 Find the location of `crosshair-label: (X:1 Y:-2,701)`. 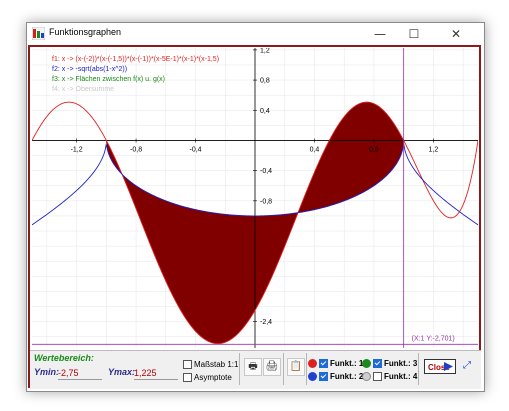

crosshair-label: (X:1 Y:-2,701) is located at coordinates (433, 338).